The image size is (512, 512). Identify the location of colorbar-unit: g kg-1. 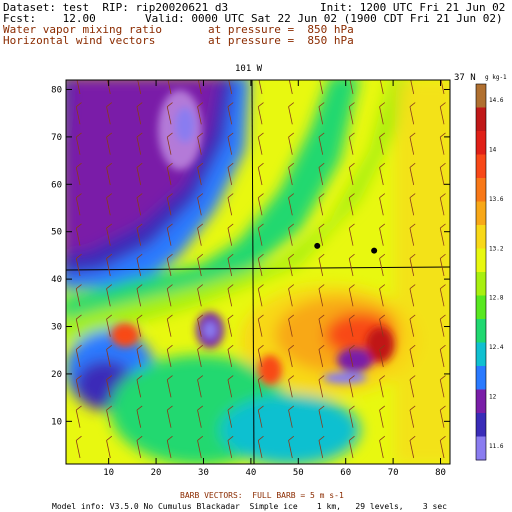
(496, 77).